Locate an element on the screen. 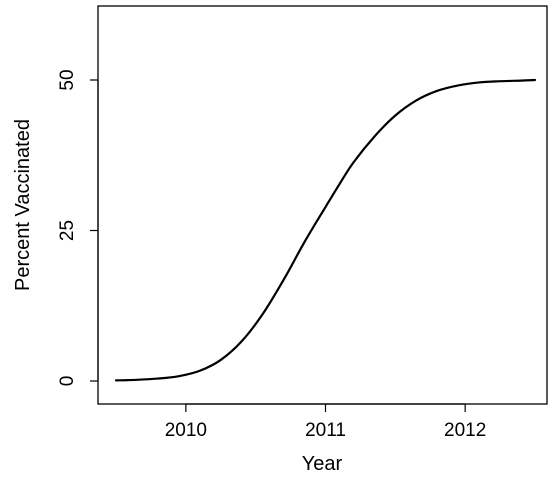  x-axis-title: Year is located at coordinates (322, 464).